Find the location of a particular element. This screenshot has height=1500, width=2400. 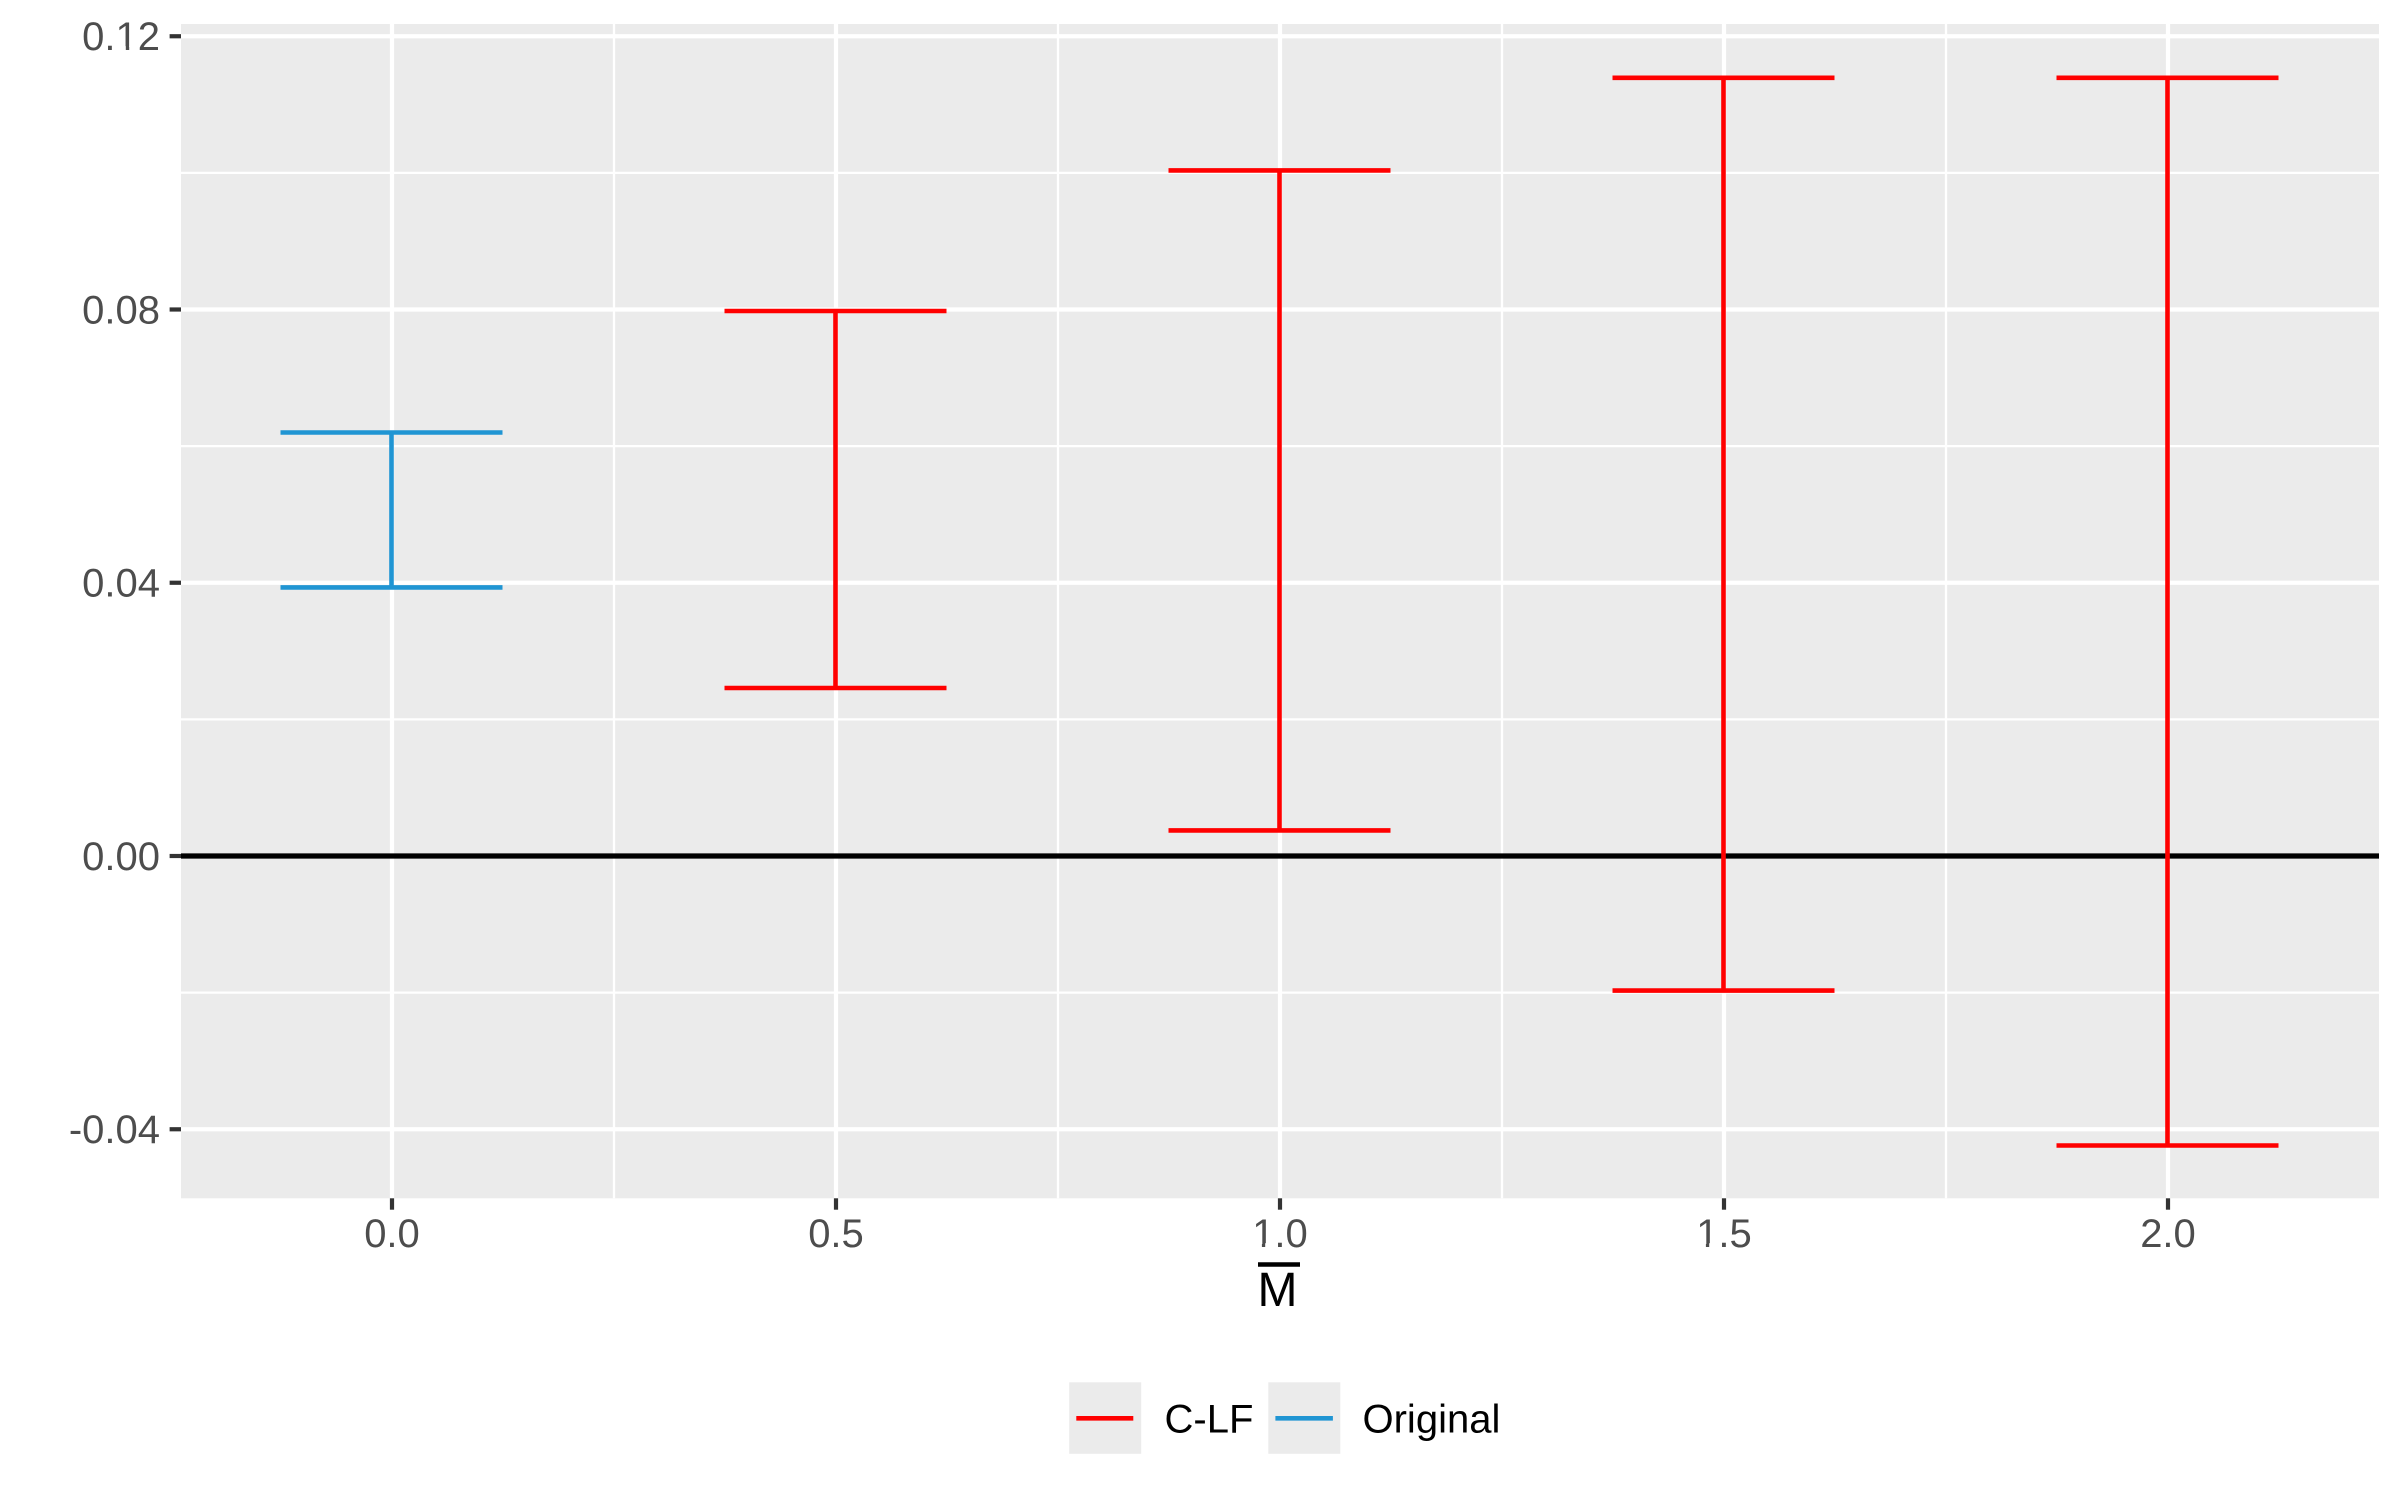

svg-text: 1.0 is located at coordinates (1280, 1234).